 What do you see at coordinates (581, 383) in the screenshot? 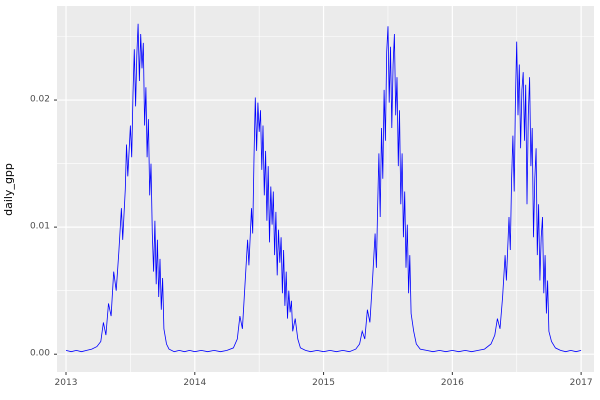
I see `x-tick-label: 2017` at bounding box center [581, 383].